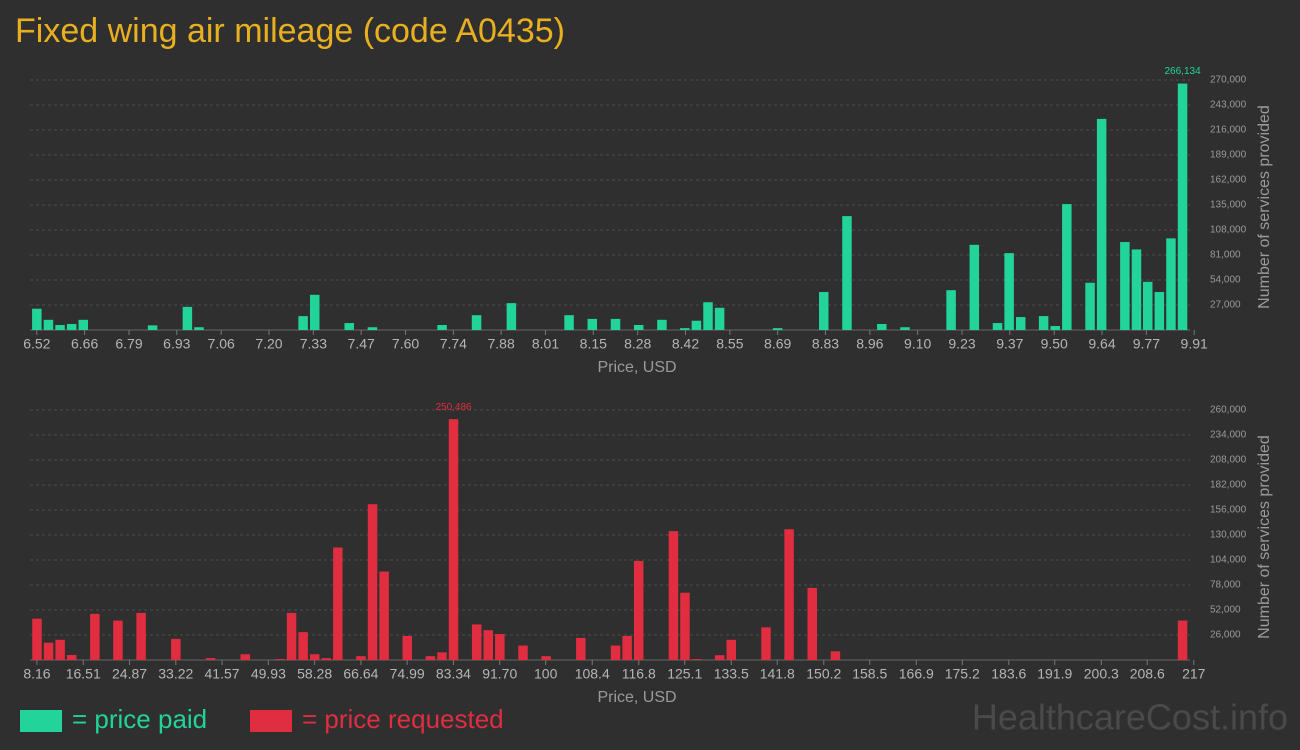  I want to click on x-tick-label: 7.88, so click(501, 344).